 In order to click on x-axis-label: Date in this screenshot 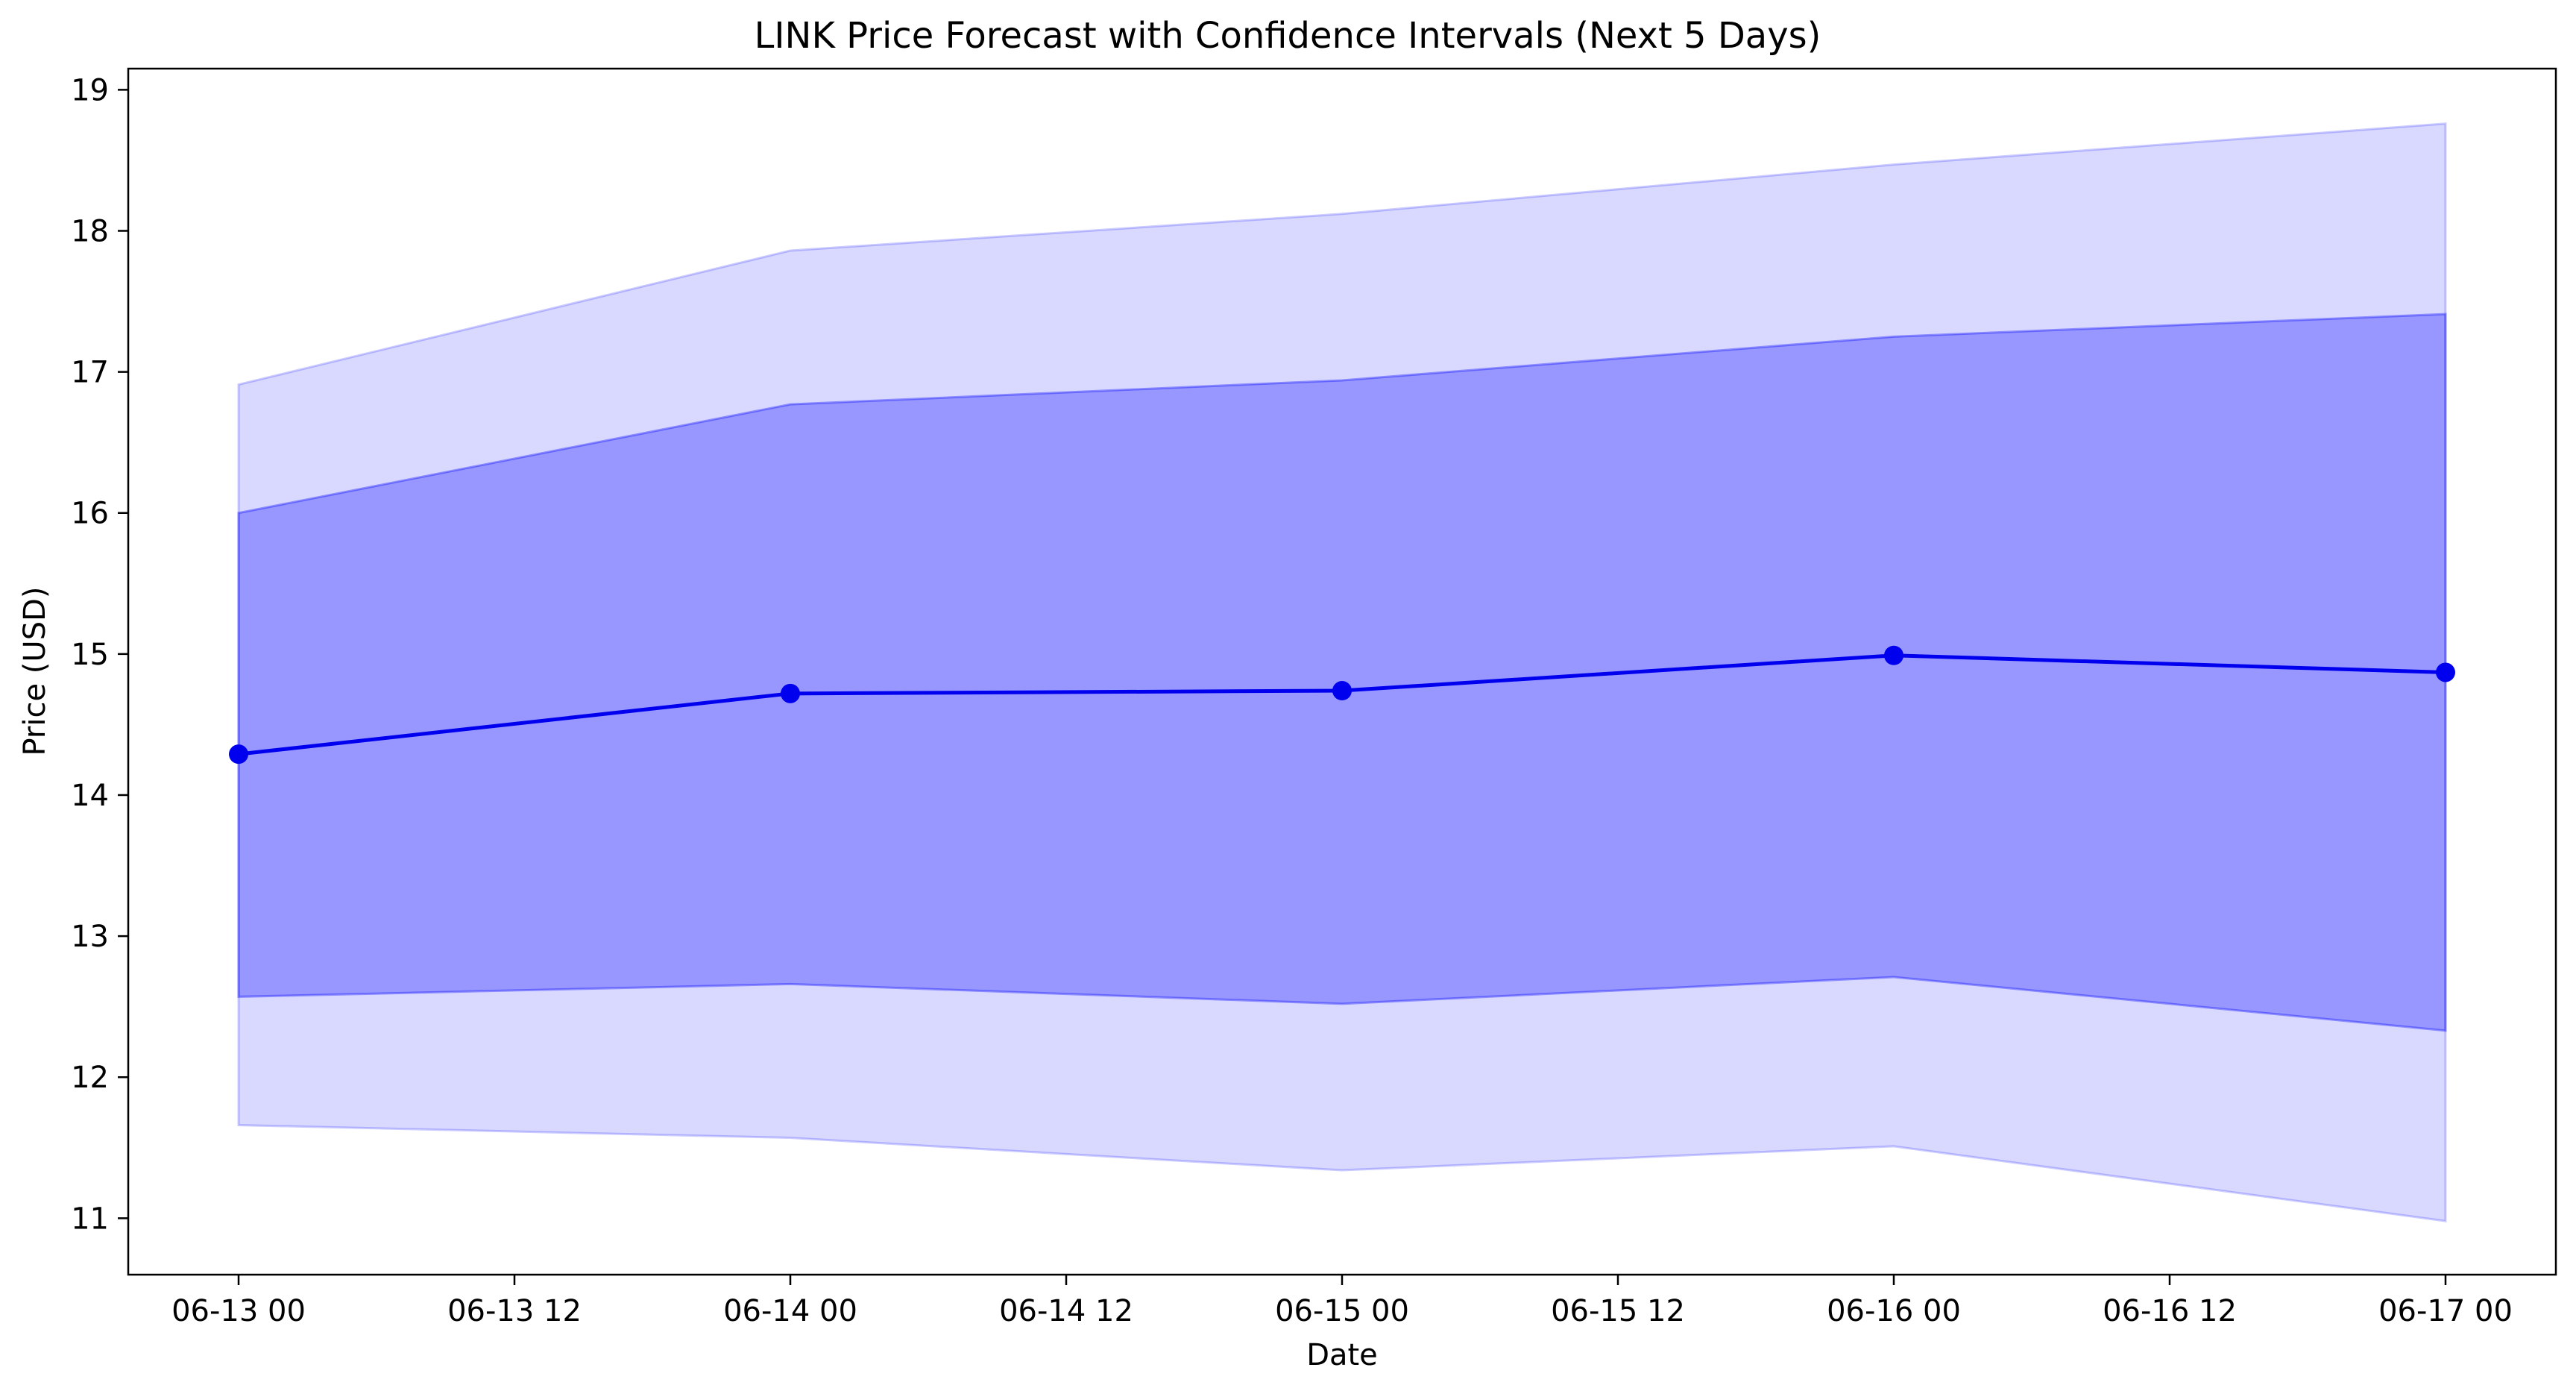, I will do `click(1342, 1355)`.